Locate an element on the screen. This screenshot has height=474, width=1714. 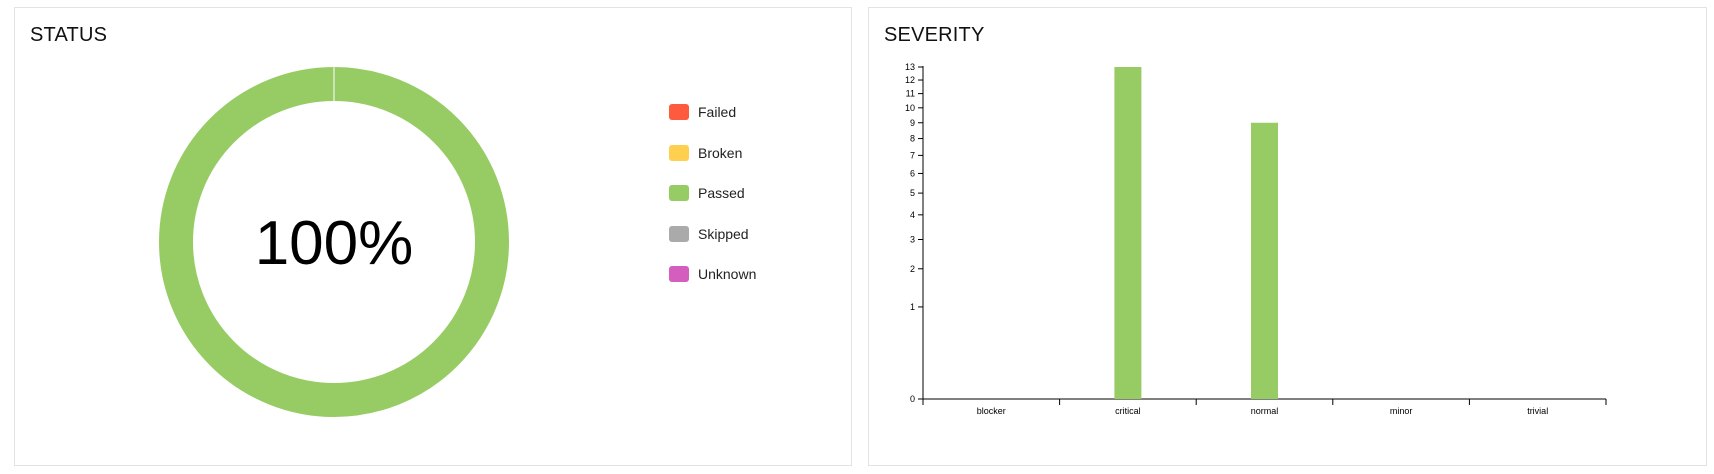
x-tick-label-blocker: blocker is located at coordinates (991, 411).